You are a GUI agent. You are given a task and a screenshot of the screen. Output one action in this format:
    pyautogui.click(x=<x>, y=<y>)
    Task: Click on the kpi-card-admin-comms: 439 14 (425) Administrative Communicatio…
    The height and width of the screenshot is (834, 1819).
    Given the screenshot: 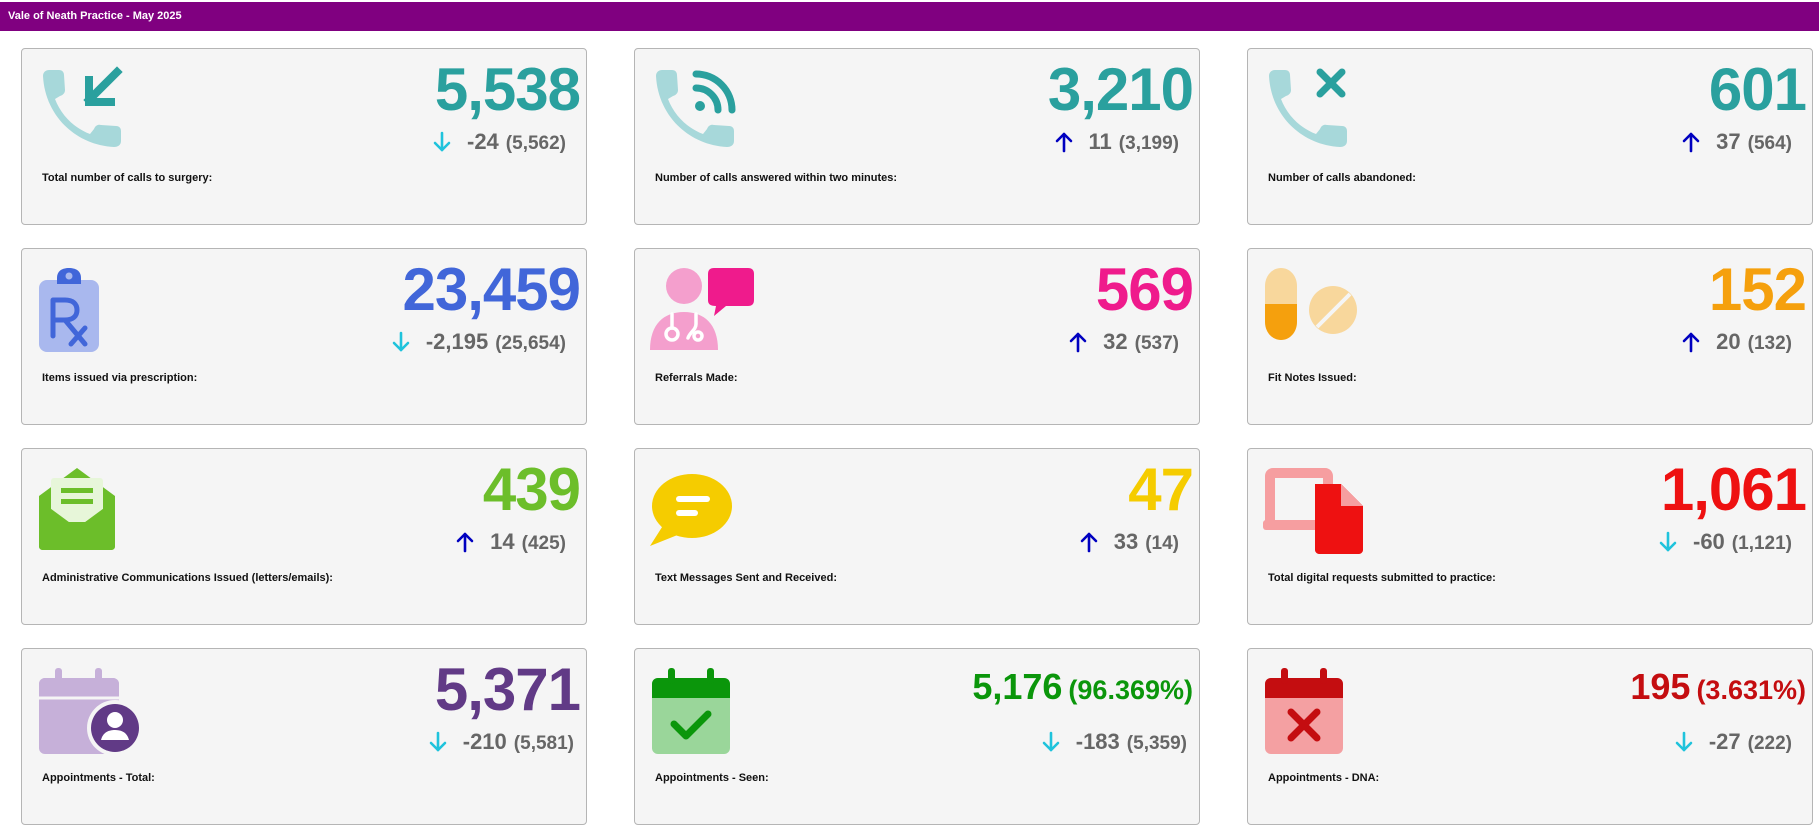 What is the action you would take?
    pyautogui.click(x=304, y=536)
    